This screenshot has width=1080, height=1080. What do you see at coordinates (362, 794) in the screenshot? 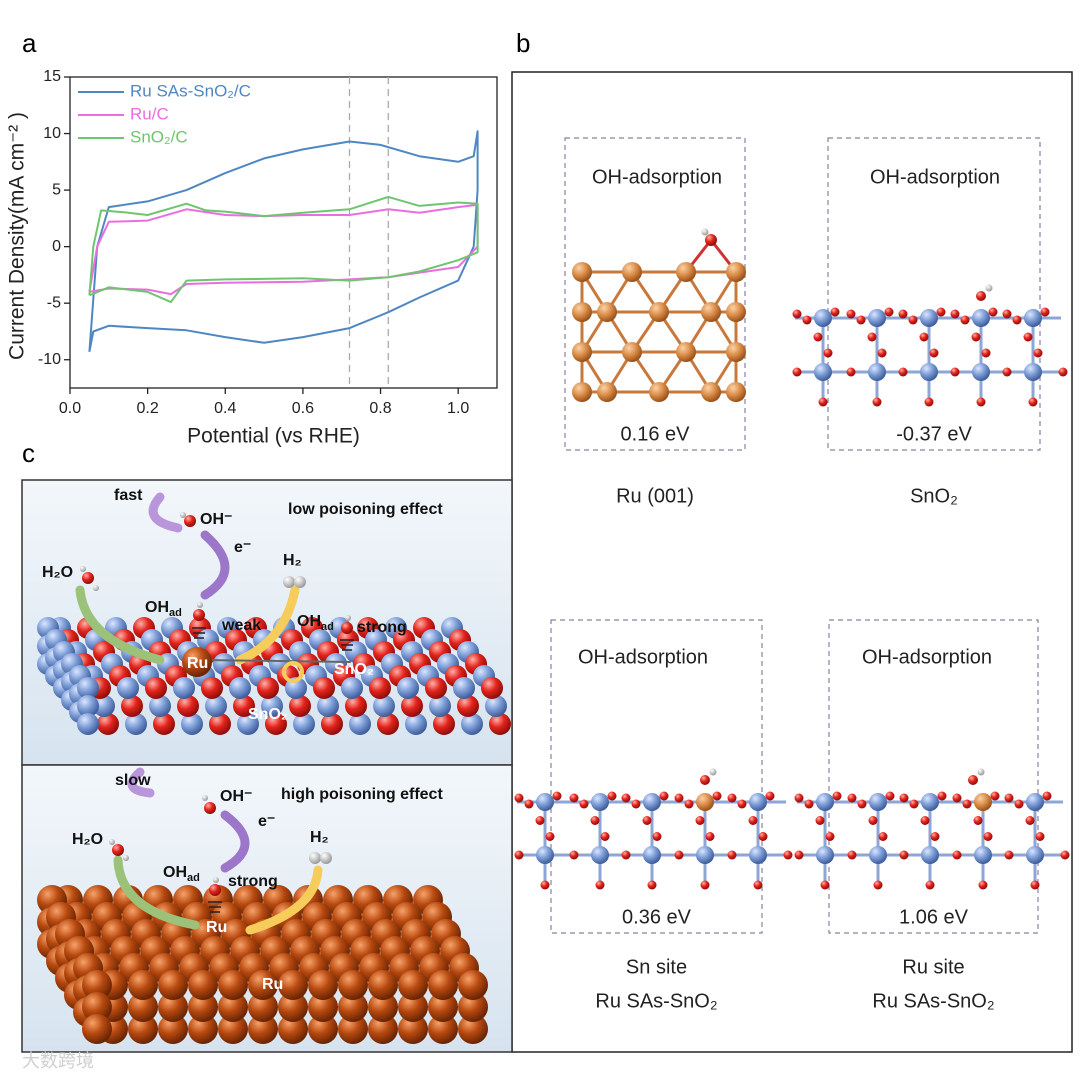
I see `label: high poisoning effect` at bounding box center [362, 794].